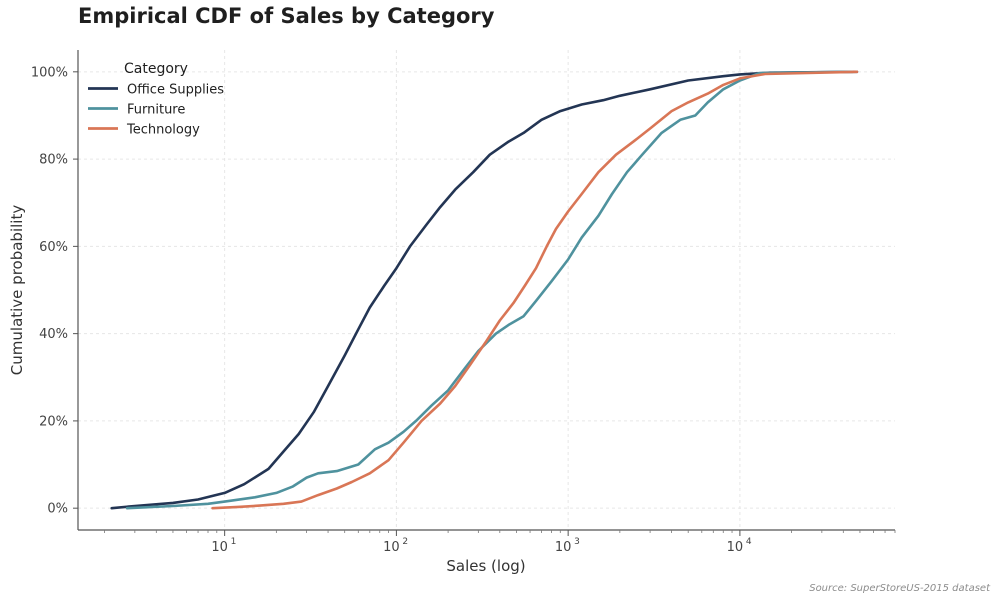 This screenshot has width=1000, height=602. Describe the element at coordinates (577, 542) in the screenshot. I see `x-tick-exponent: 3` at that location.